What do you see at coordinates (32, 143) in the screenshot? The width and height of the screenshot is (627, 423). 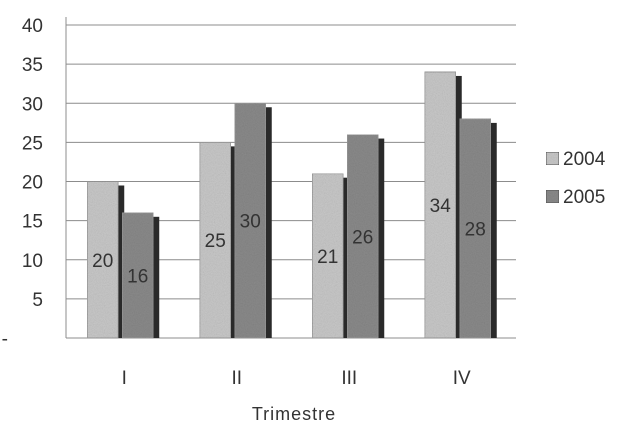 I see `y-tick-label: 25` at bounding box center [32, 143].